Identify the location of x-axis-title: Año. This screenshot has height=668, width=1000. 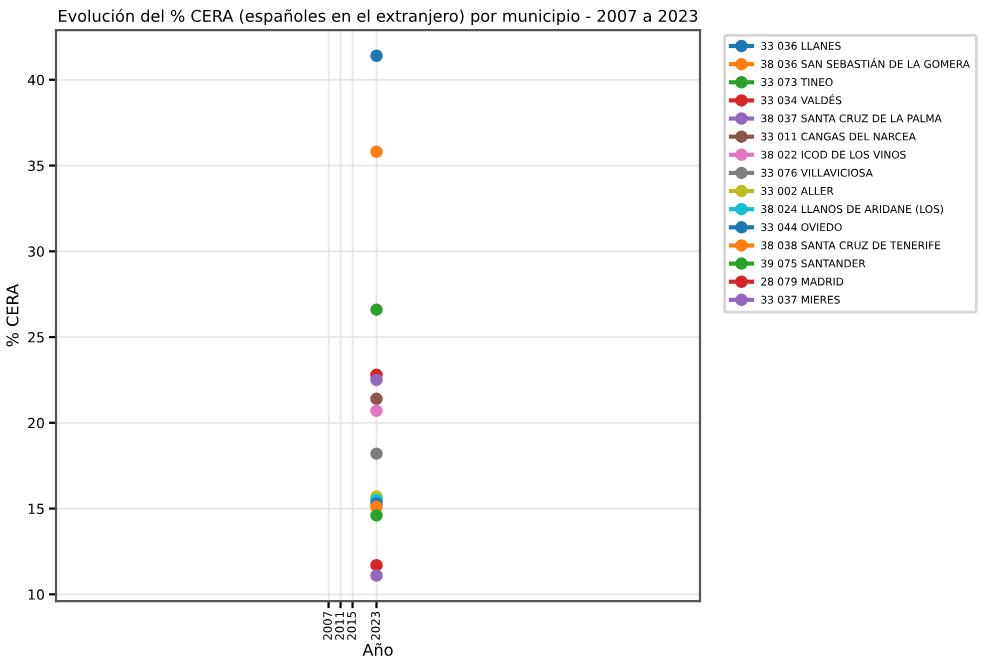
(377, 649).